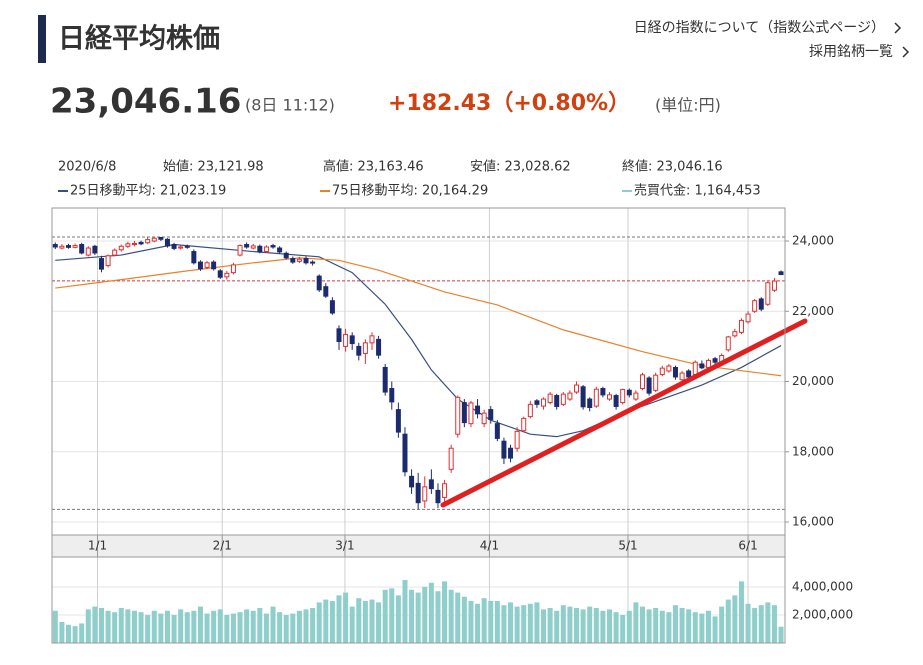  What do you see at coordinates (813, 522) in the screenshot?
I see `y-tick-label: 16,000` at bounding box center [813, 522].